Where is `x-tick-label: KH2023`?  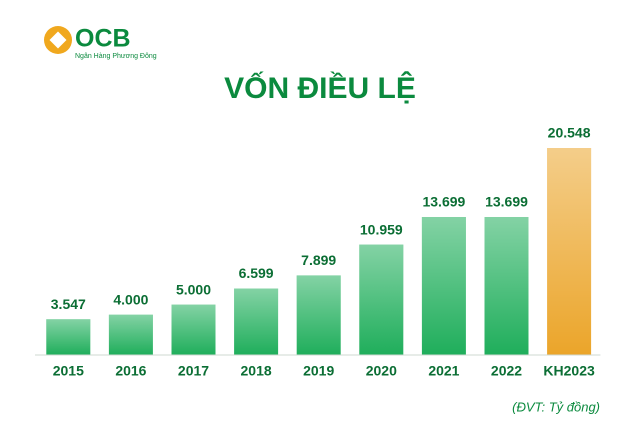
x-tick-label: KH2023 is located at coordinates (569, 371).